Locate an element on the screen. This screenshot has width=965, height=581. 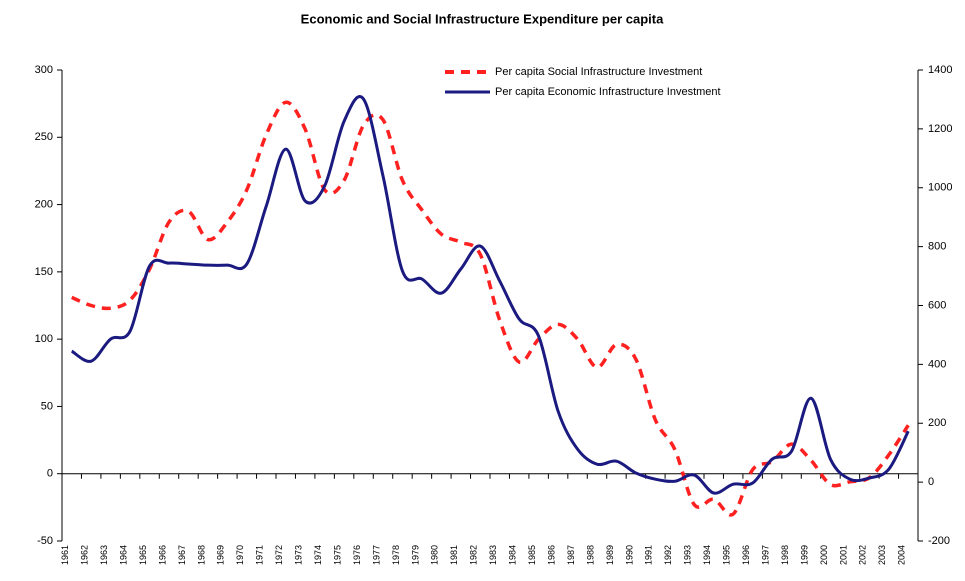
y-tick-label: 150 is located at coordinates (44, 272).